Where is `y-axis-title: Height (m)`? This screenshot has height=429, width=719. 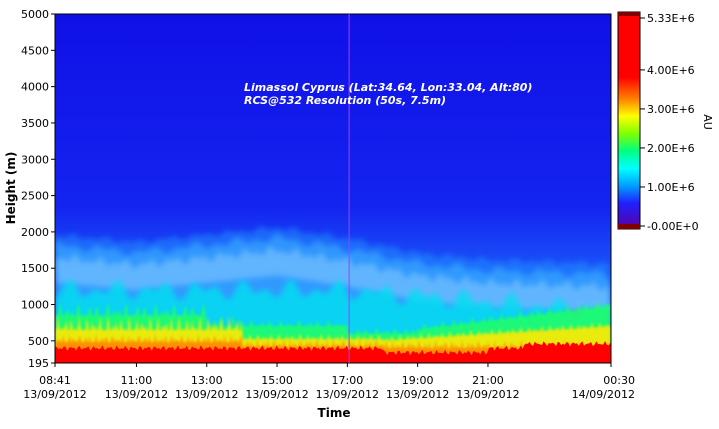
y-axis-title: Height (m) is located at coordinates (11, 188).